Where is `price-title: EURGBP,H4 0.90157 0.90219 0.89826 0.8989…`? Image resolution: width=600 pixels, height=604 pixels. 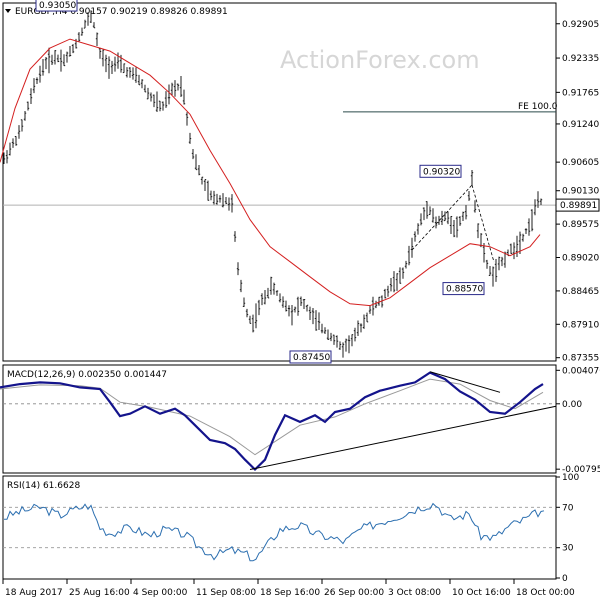
price-title: EURGBP,H4 0.90157 0.90219 0.89826 0.8989… is located at coordinates (121, 12).